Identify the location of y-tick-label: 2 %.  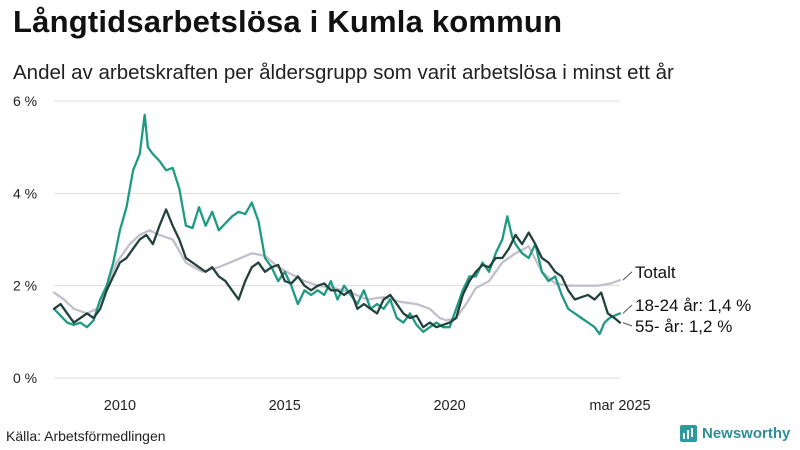
(25, 286).